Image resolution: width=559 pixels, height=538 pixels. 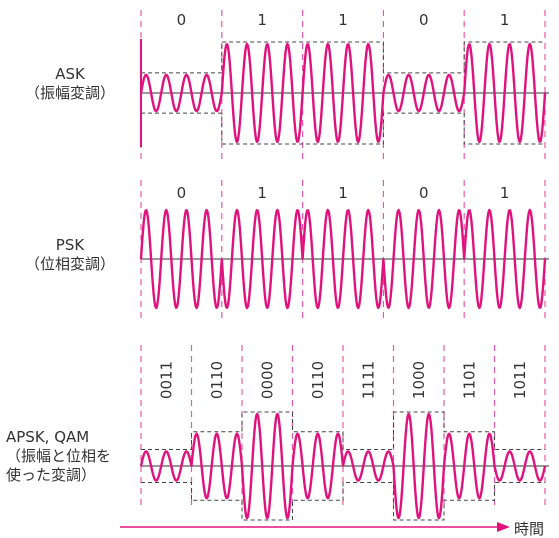 I want to click on qam-symbol-label: 0000, so click(x=267, y=380).